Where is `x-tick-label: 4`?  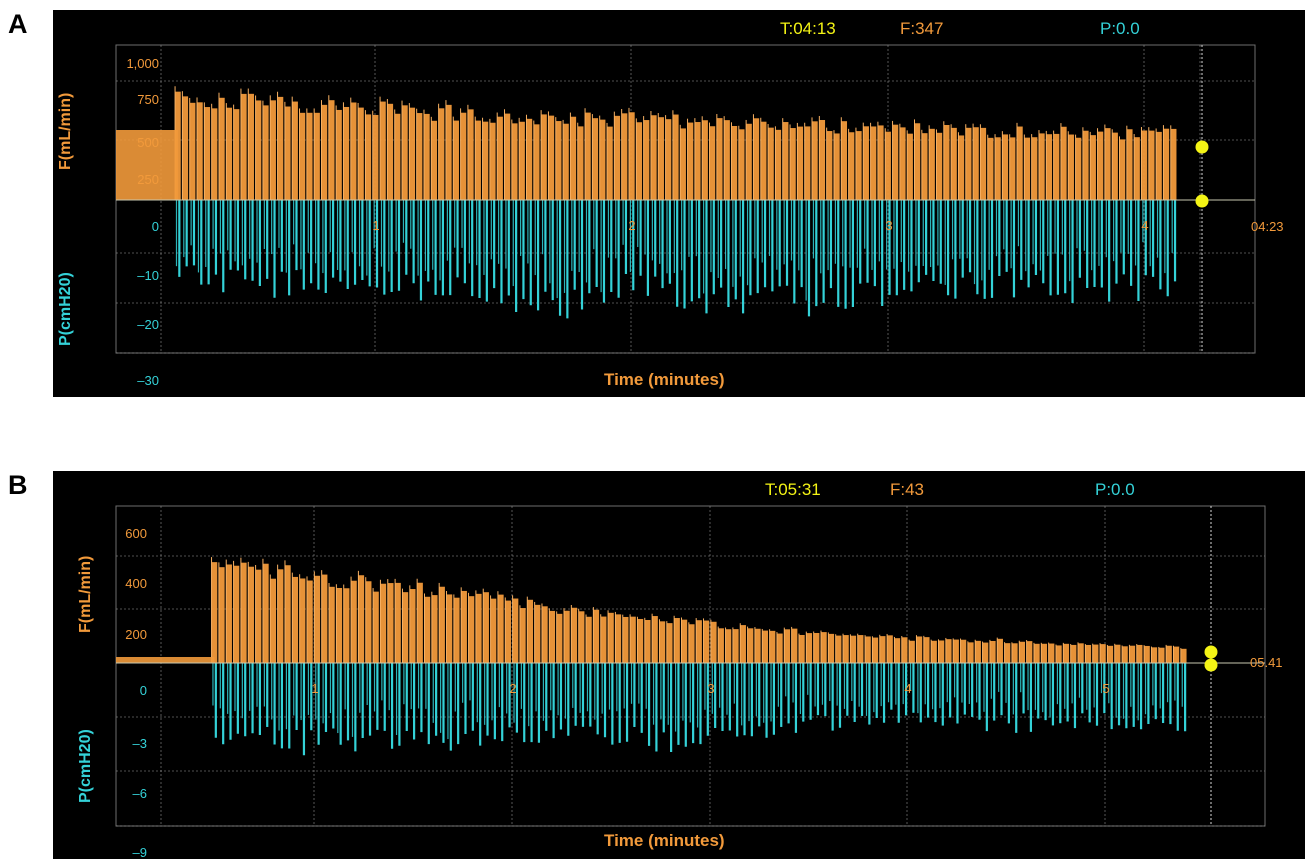 x-tick-label: 4 is located at coordinates (907, 688).